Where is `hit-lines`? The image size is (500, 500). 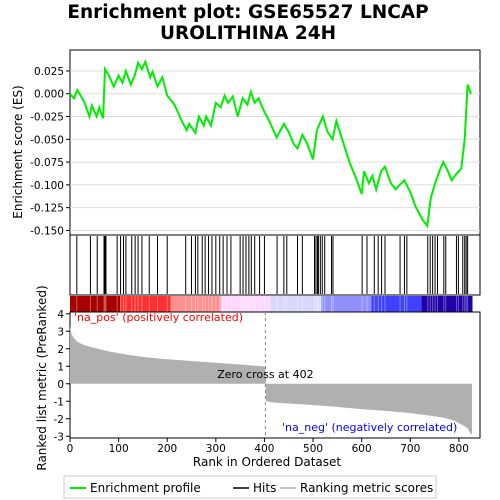 hit-lines is located at coordinates (272, 265).